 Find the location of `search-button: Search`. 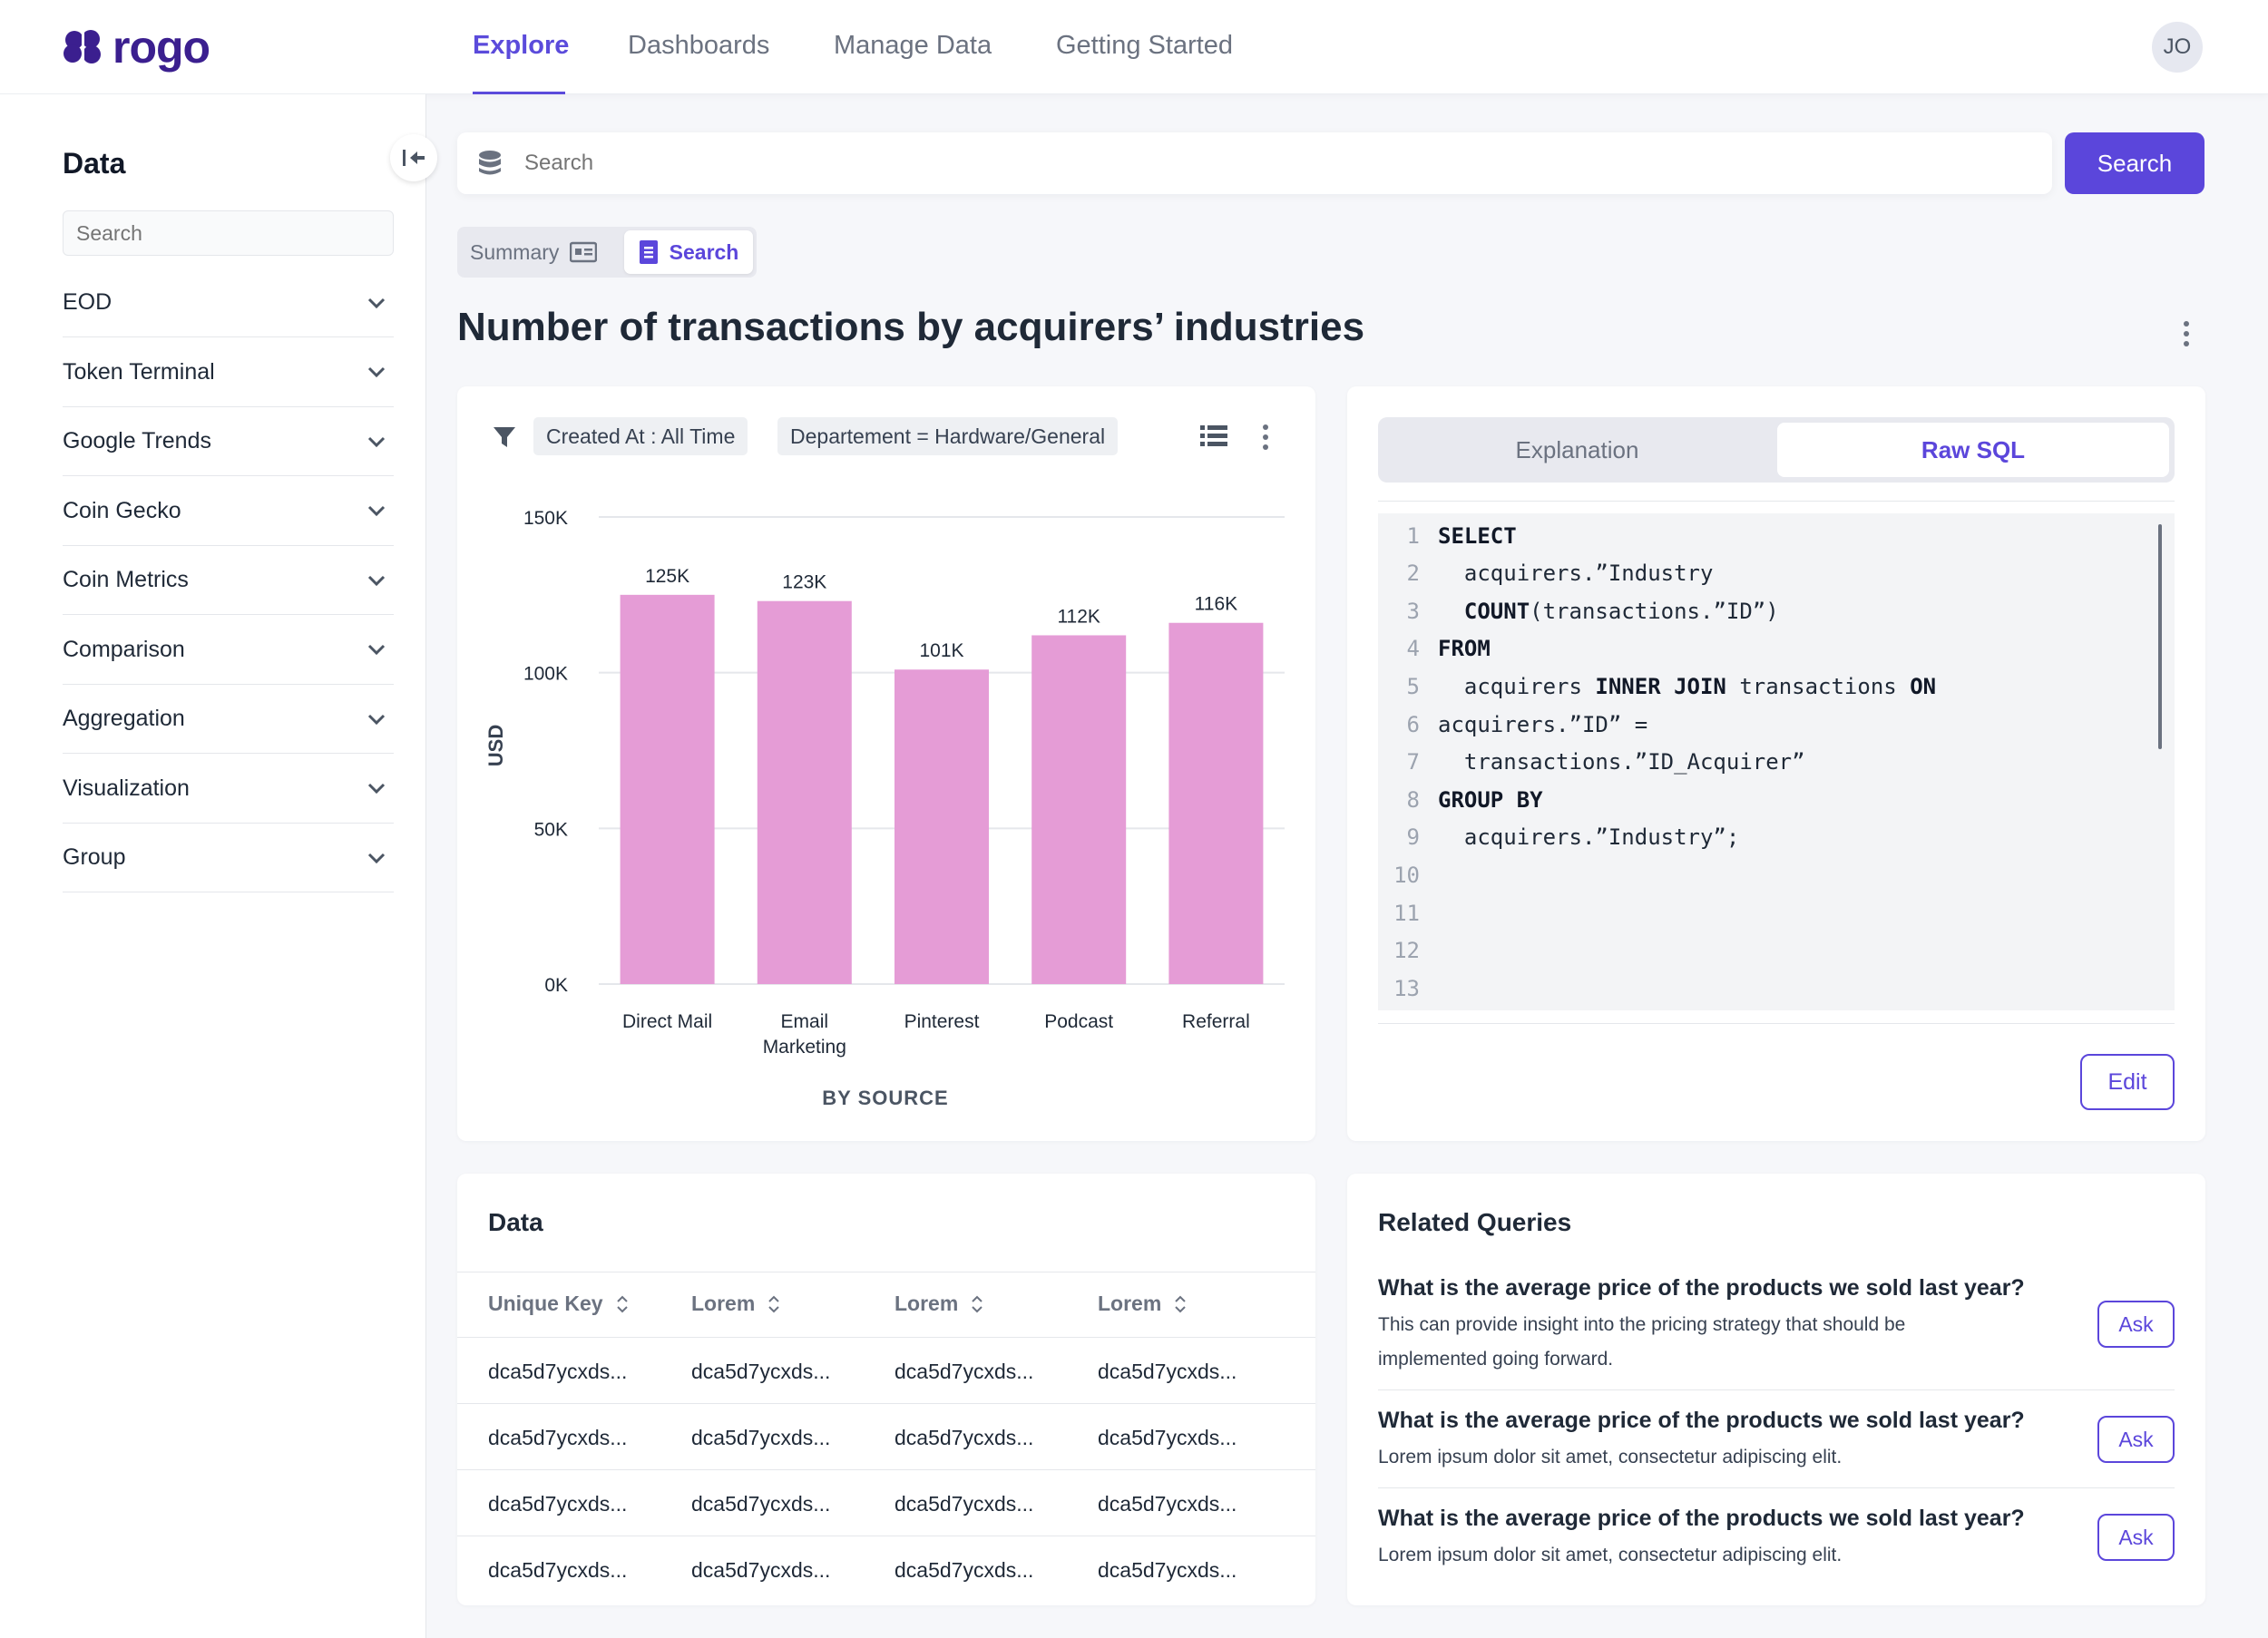

search-button: Search is located at coordinates (2134, 163).